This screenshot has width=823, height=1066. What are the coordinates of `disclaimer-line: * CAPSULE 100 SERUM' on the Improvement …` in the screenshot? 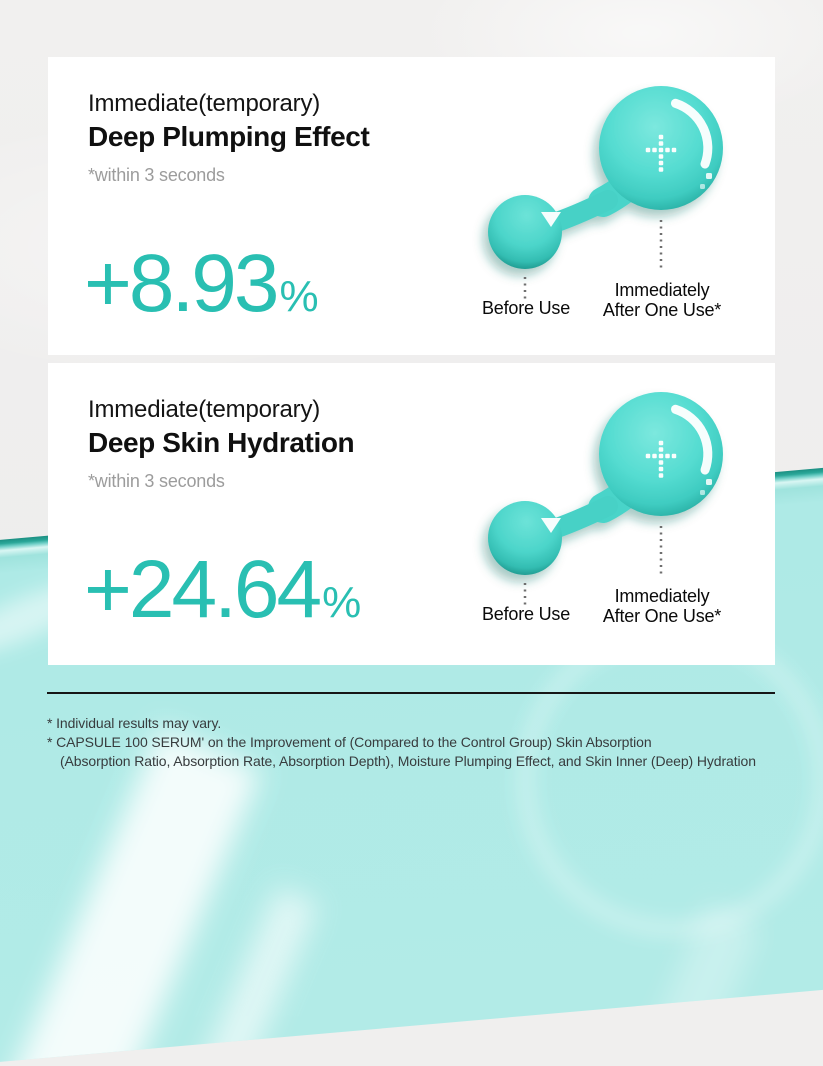 It's located at (349, 742).